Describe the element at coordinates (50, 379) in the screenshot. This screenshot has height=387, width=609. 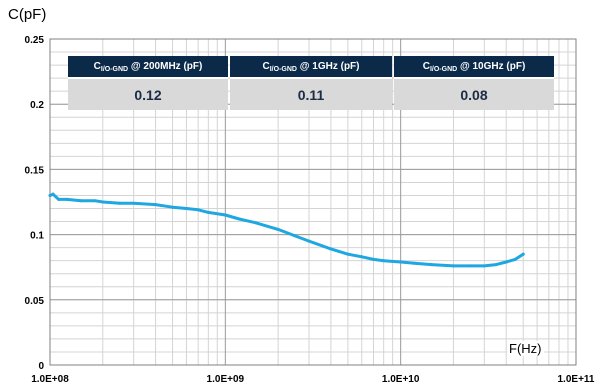
I see `x-tick-label: 1.0E+08` at that location.